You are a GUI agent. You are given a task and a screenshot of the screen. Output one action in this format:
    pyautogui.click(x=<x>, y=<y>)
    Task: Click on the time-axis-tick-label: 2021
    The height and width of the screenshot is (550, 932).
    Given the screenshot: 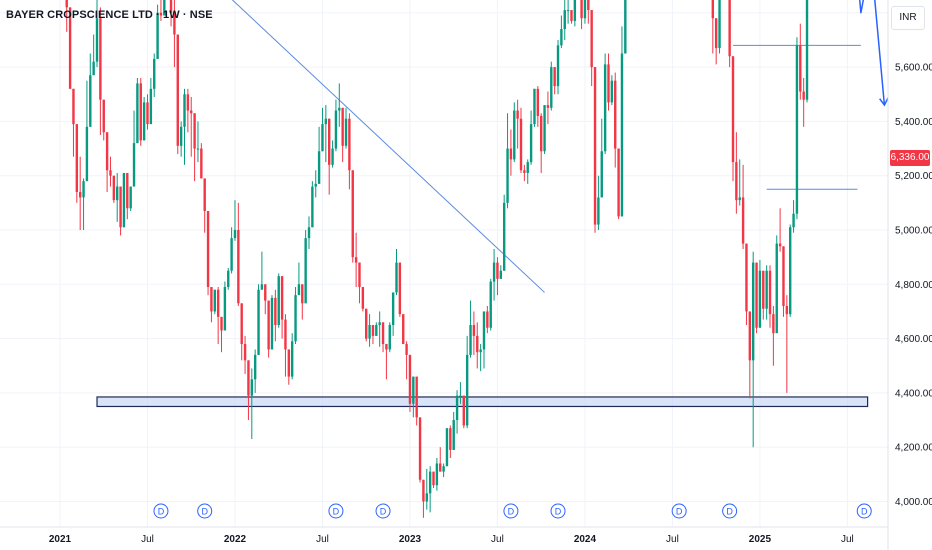 What is the action you would take?
    pyautogui.click(x=60, y=539)
    